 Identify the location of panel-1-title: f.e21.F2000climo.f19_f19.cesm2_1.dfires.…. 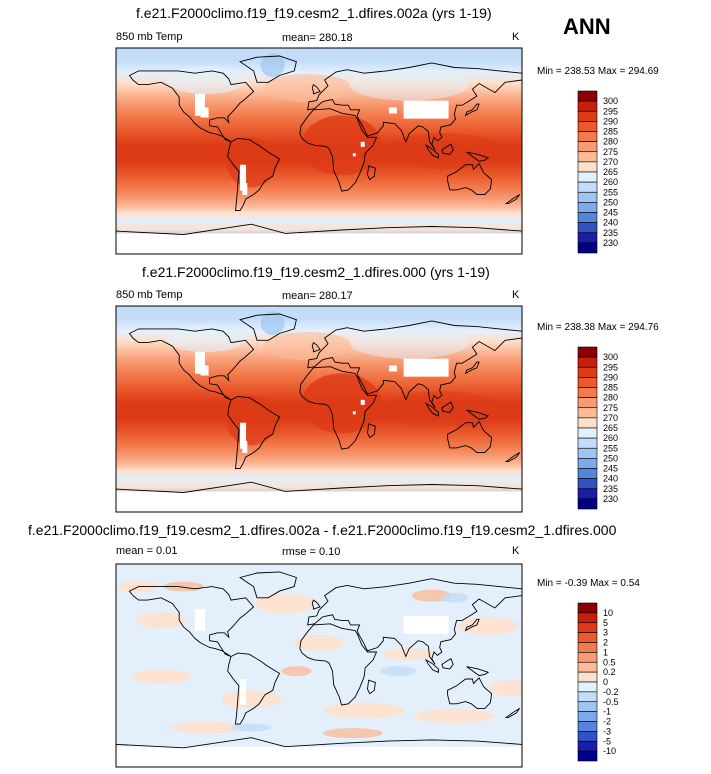
(314, 13).